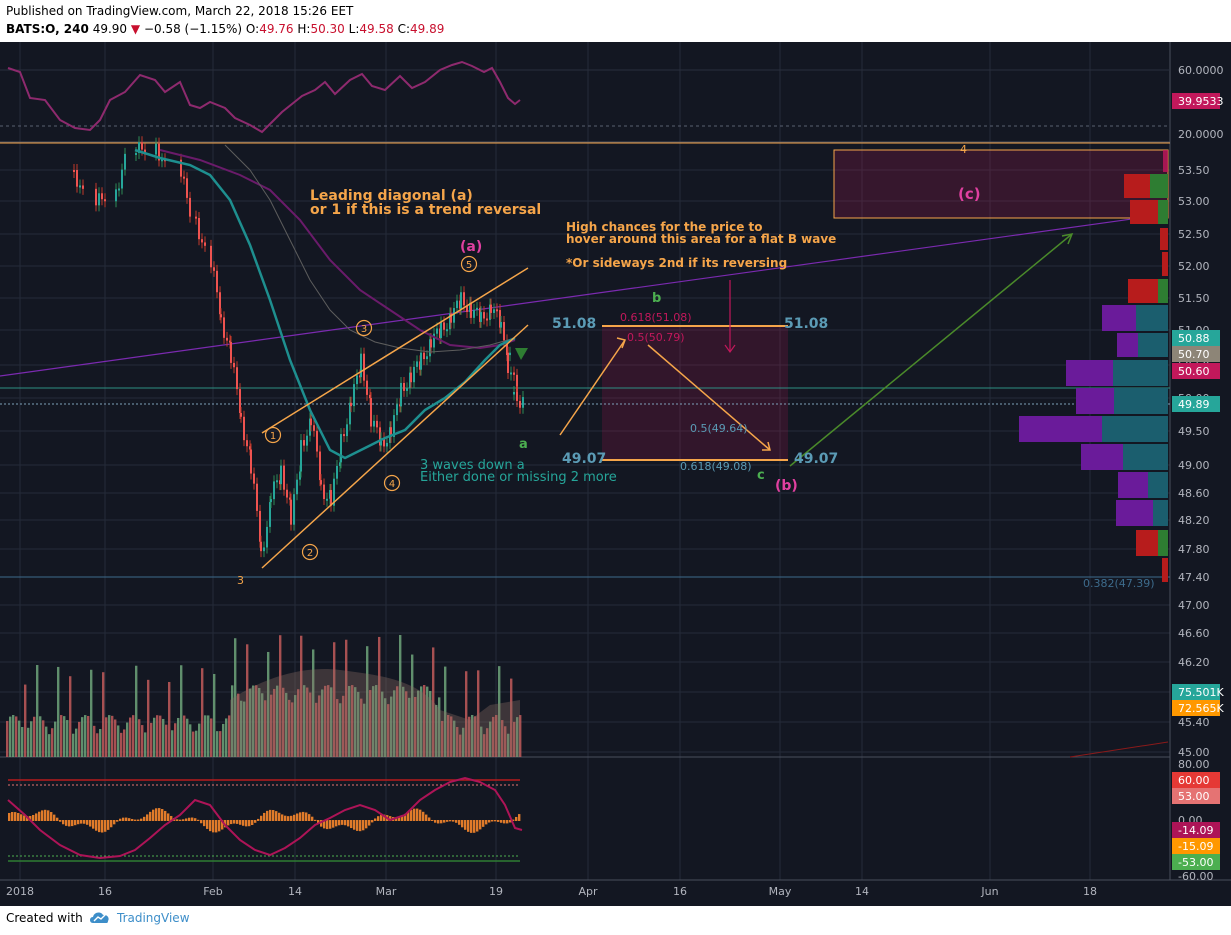 The height and width of the screenshot is (935, 1231). Describe the element at coordinates (1194, 577) in the screenshot. I see `price-axis-label: 47.40` at that location.